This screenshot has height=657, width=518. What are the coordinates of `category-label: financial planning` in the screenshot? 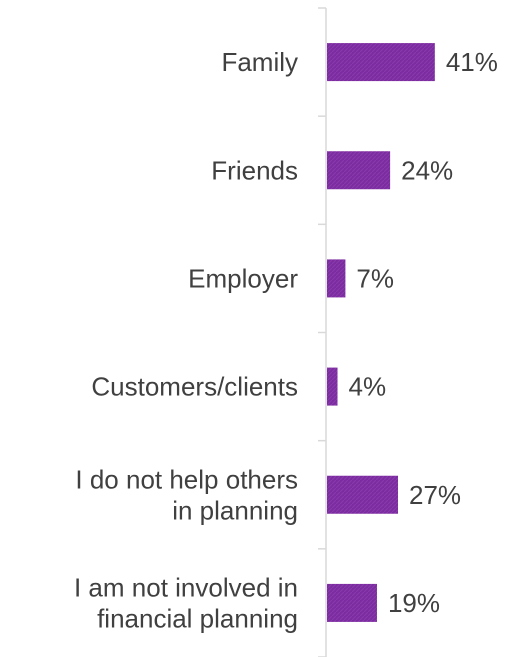 It's located at (197, 618).